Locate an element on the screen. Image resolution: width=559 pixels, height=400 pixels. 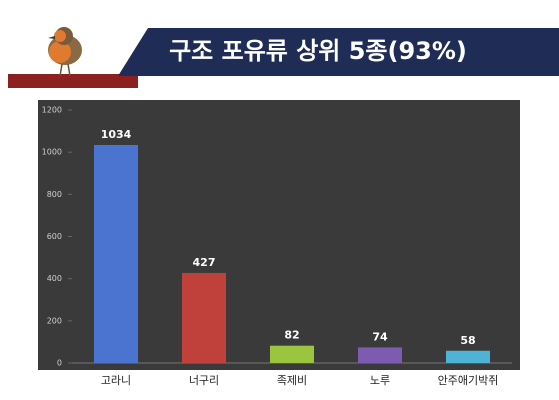
header-accent is located at coordinates (73, 81).